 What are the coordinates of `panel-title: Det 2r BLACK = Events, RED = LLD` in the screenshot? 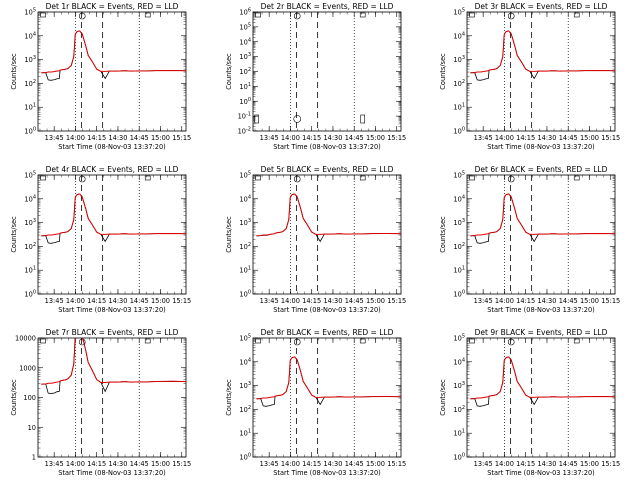 It's located at (327, 6).